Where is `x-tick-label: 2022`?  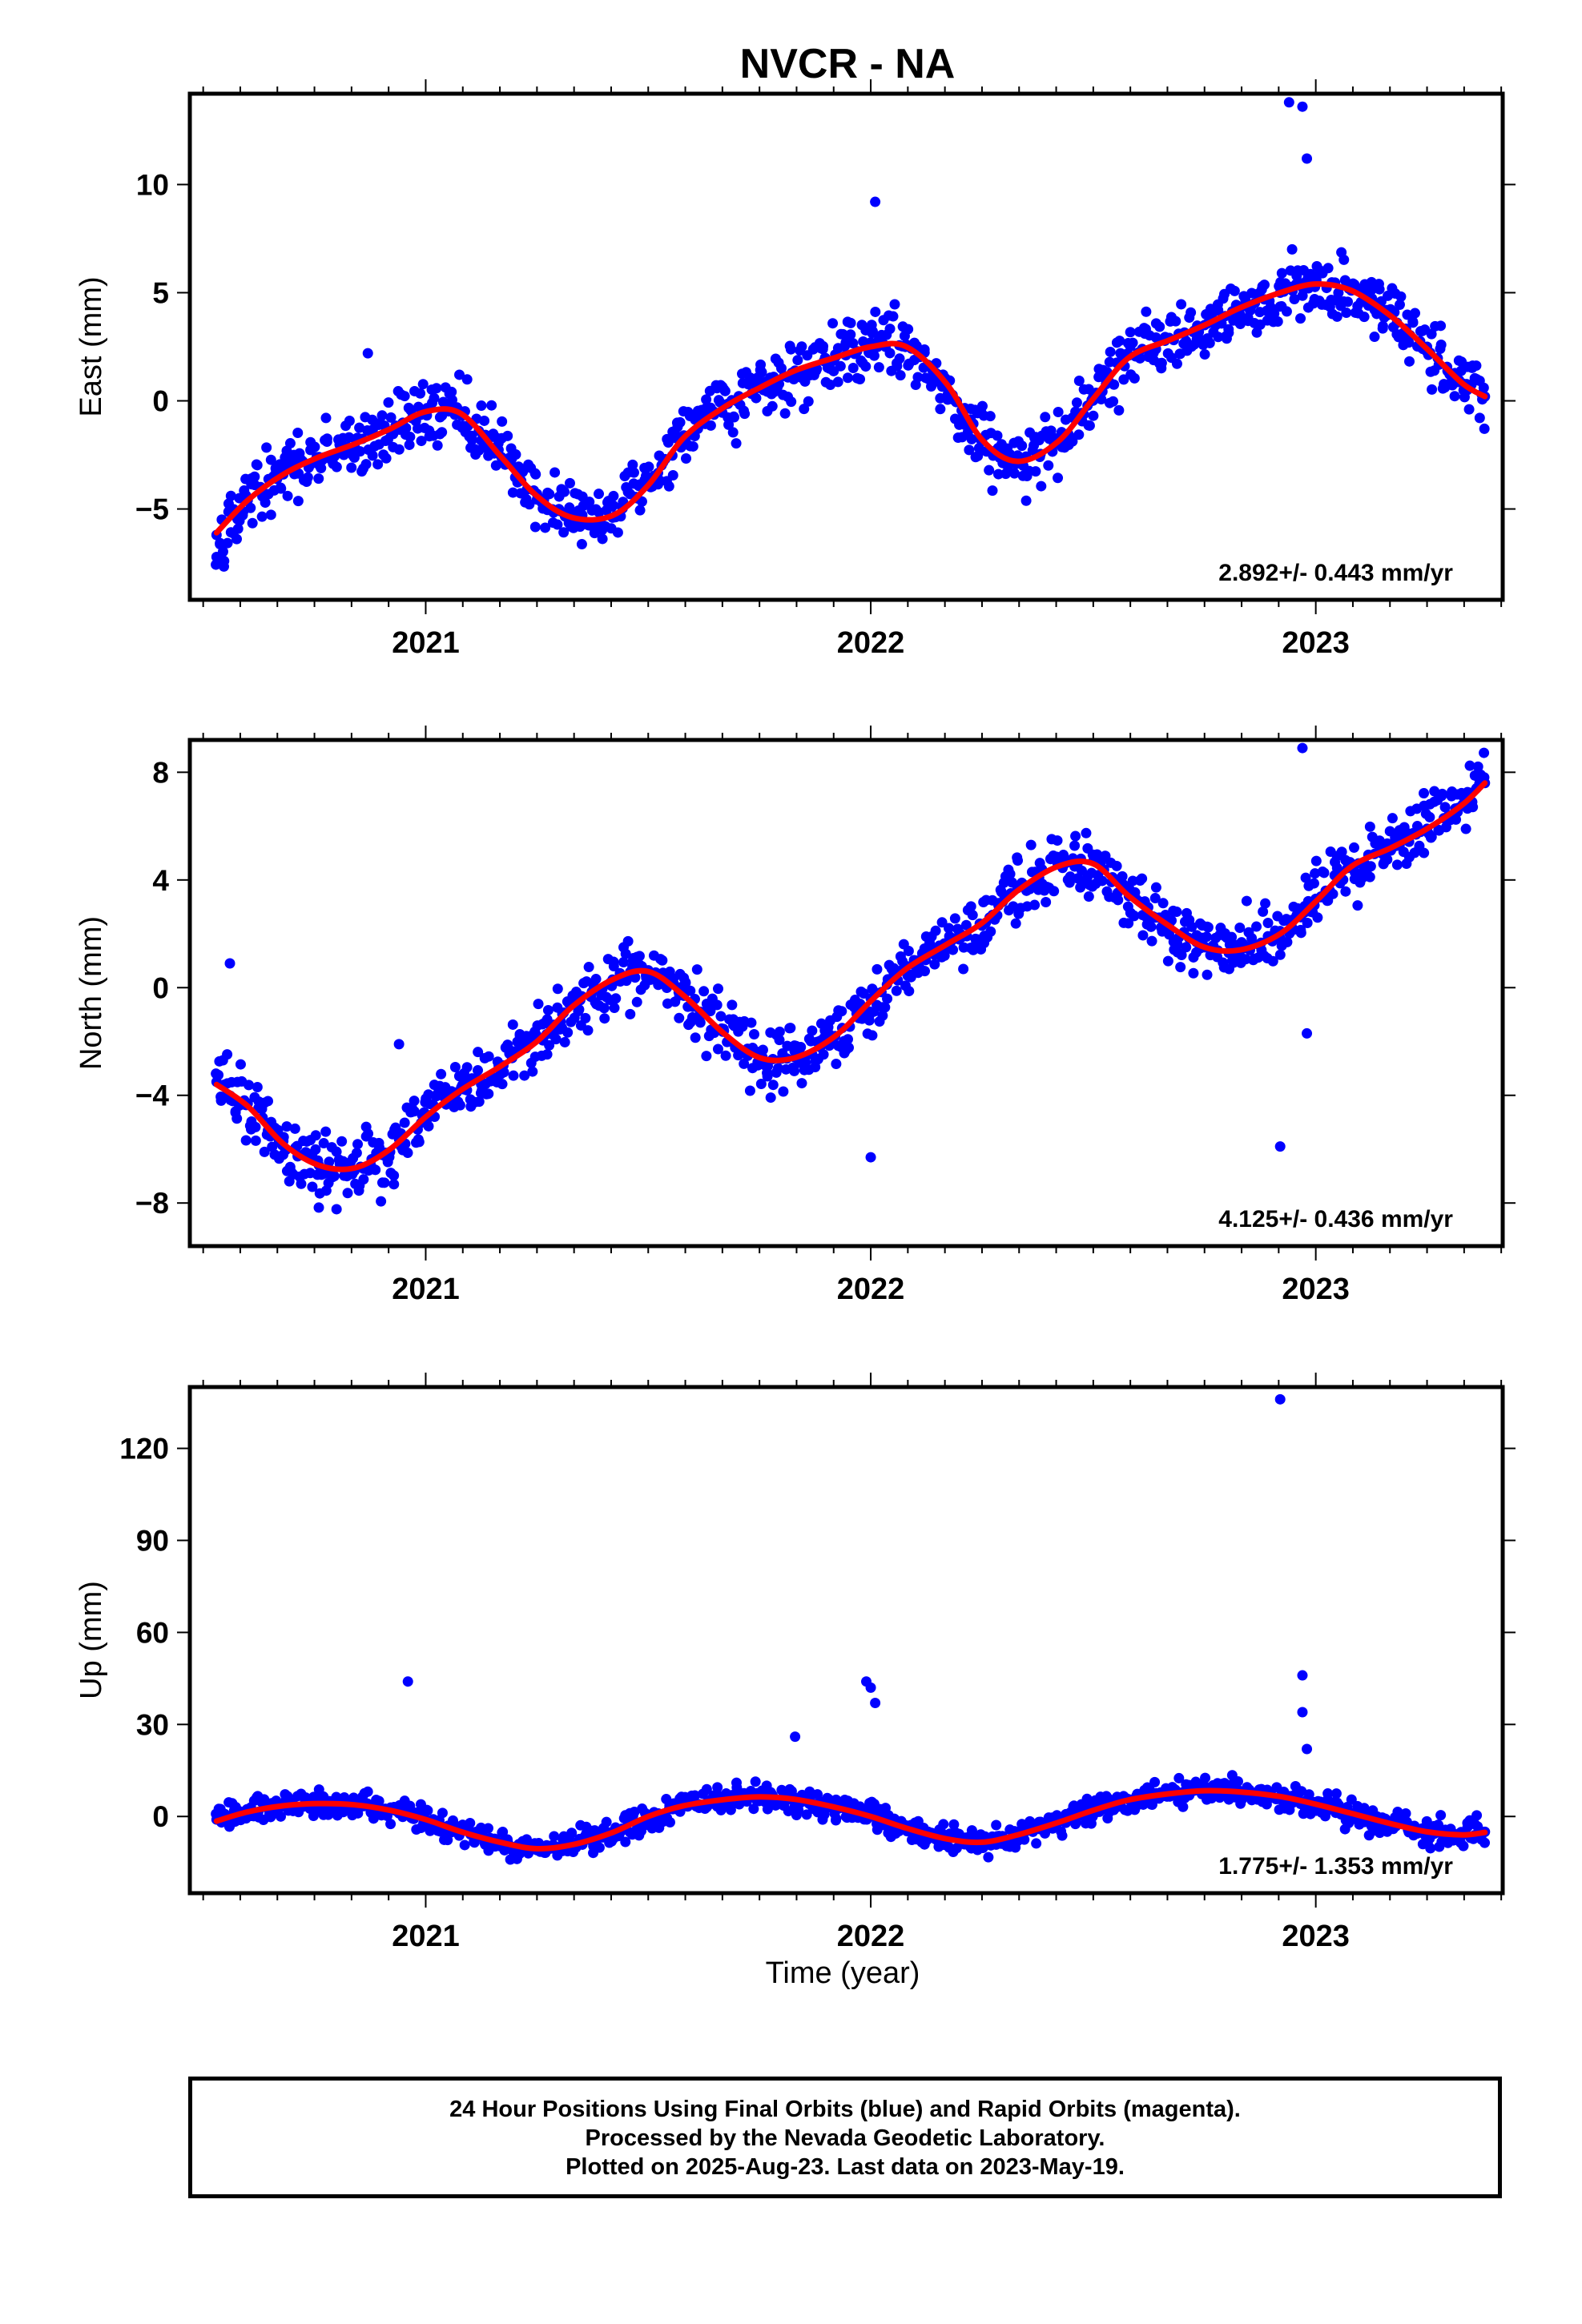
x-tick-label: 2022 is located at coordinates (871, 1289).